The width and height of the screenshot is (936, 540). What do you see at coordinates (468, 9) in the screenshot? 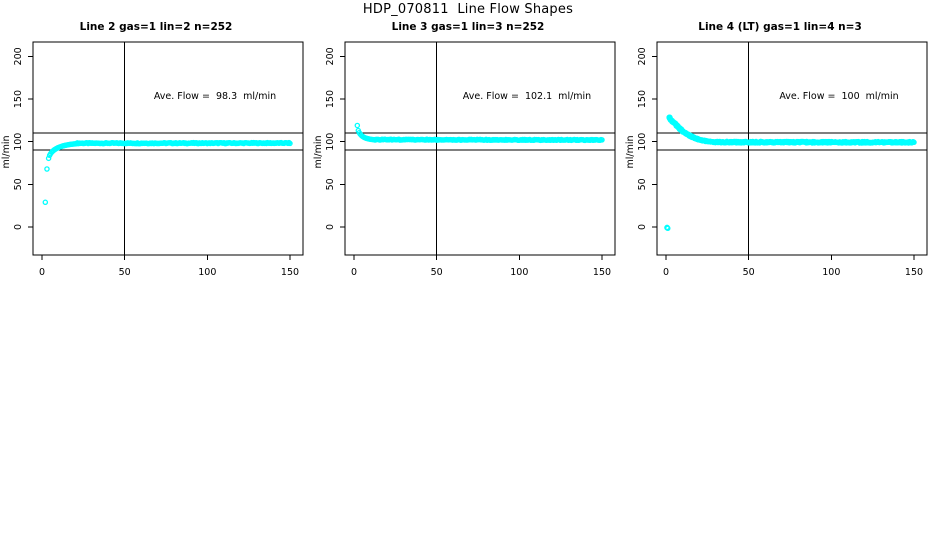
I see `figure-title: HDP_070811 Line Flow Shapes` at bounding box center [468, 9].